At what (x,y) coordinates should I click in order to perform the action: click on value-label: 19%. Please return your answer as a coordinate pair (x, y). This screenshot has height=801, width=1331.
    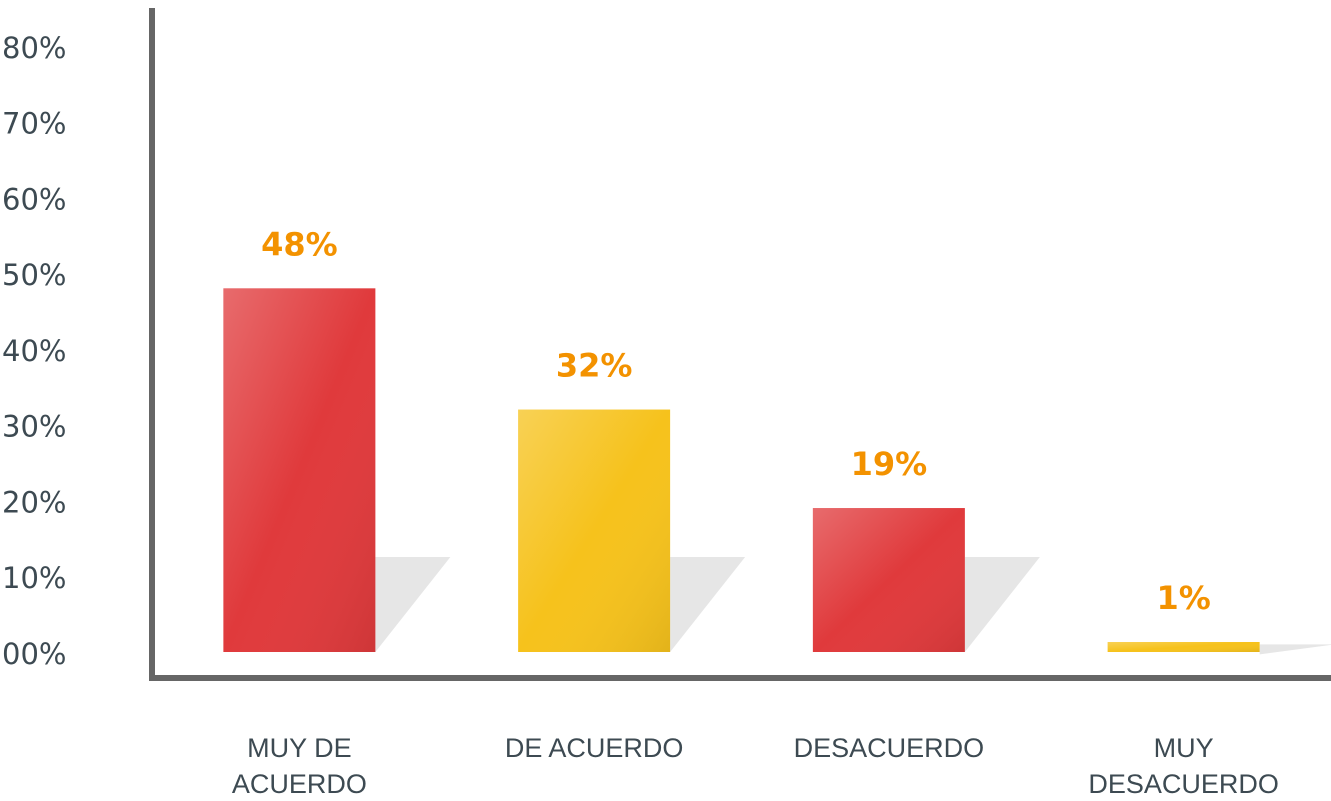
    Looking at the image, I should click on (889, 464).